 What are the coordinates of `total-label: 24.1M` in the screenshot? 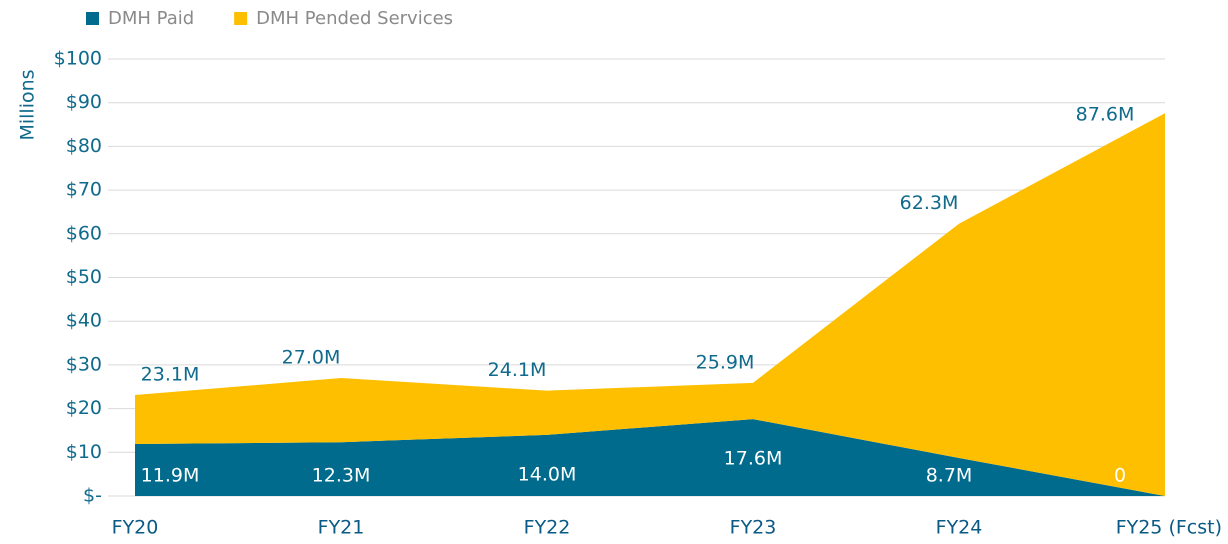 It's located at (517, 370).